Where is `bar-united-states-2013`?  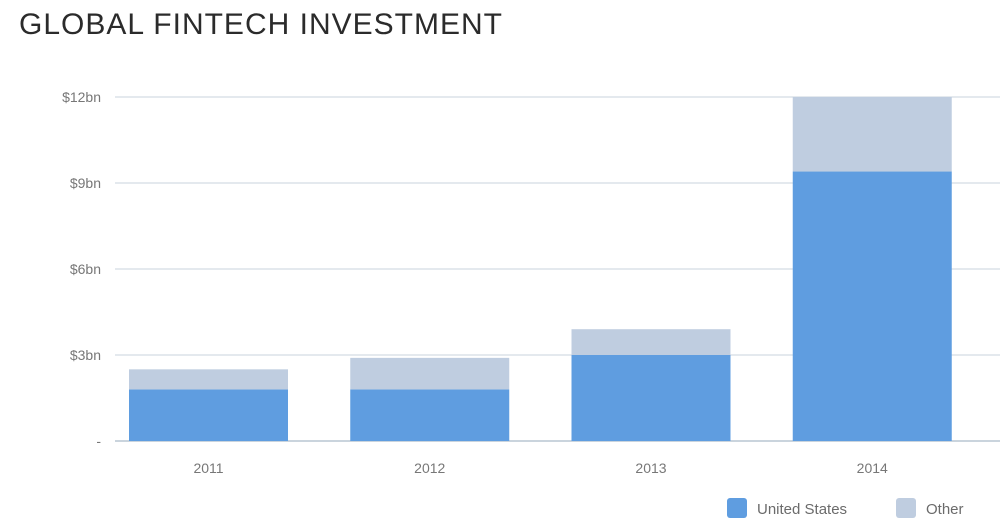 bar-united-states-2013 is located at coordinates (651, 398).